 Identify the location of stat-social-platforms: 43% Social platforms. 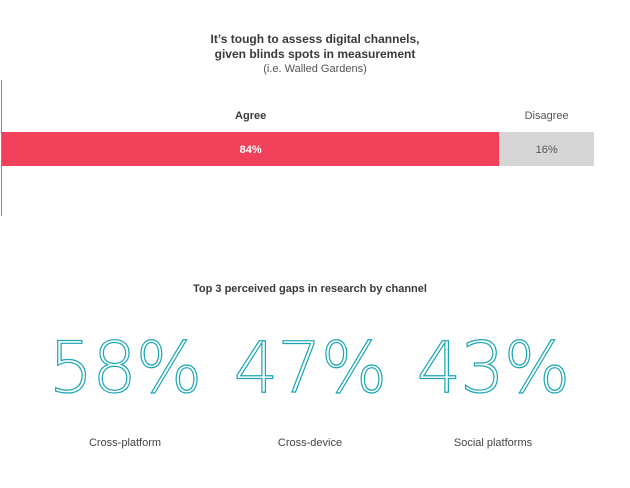
(493, 388).